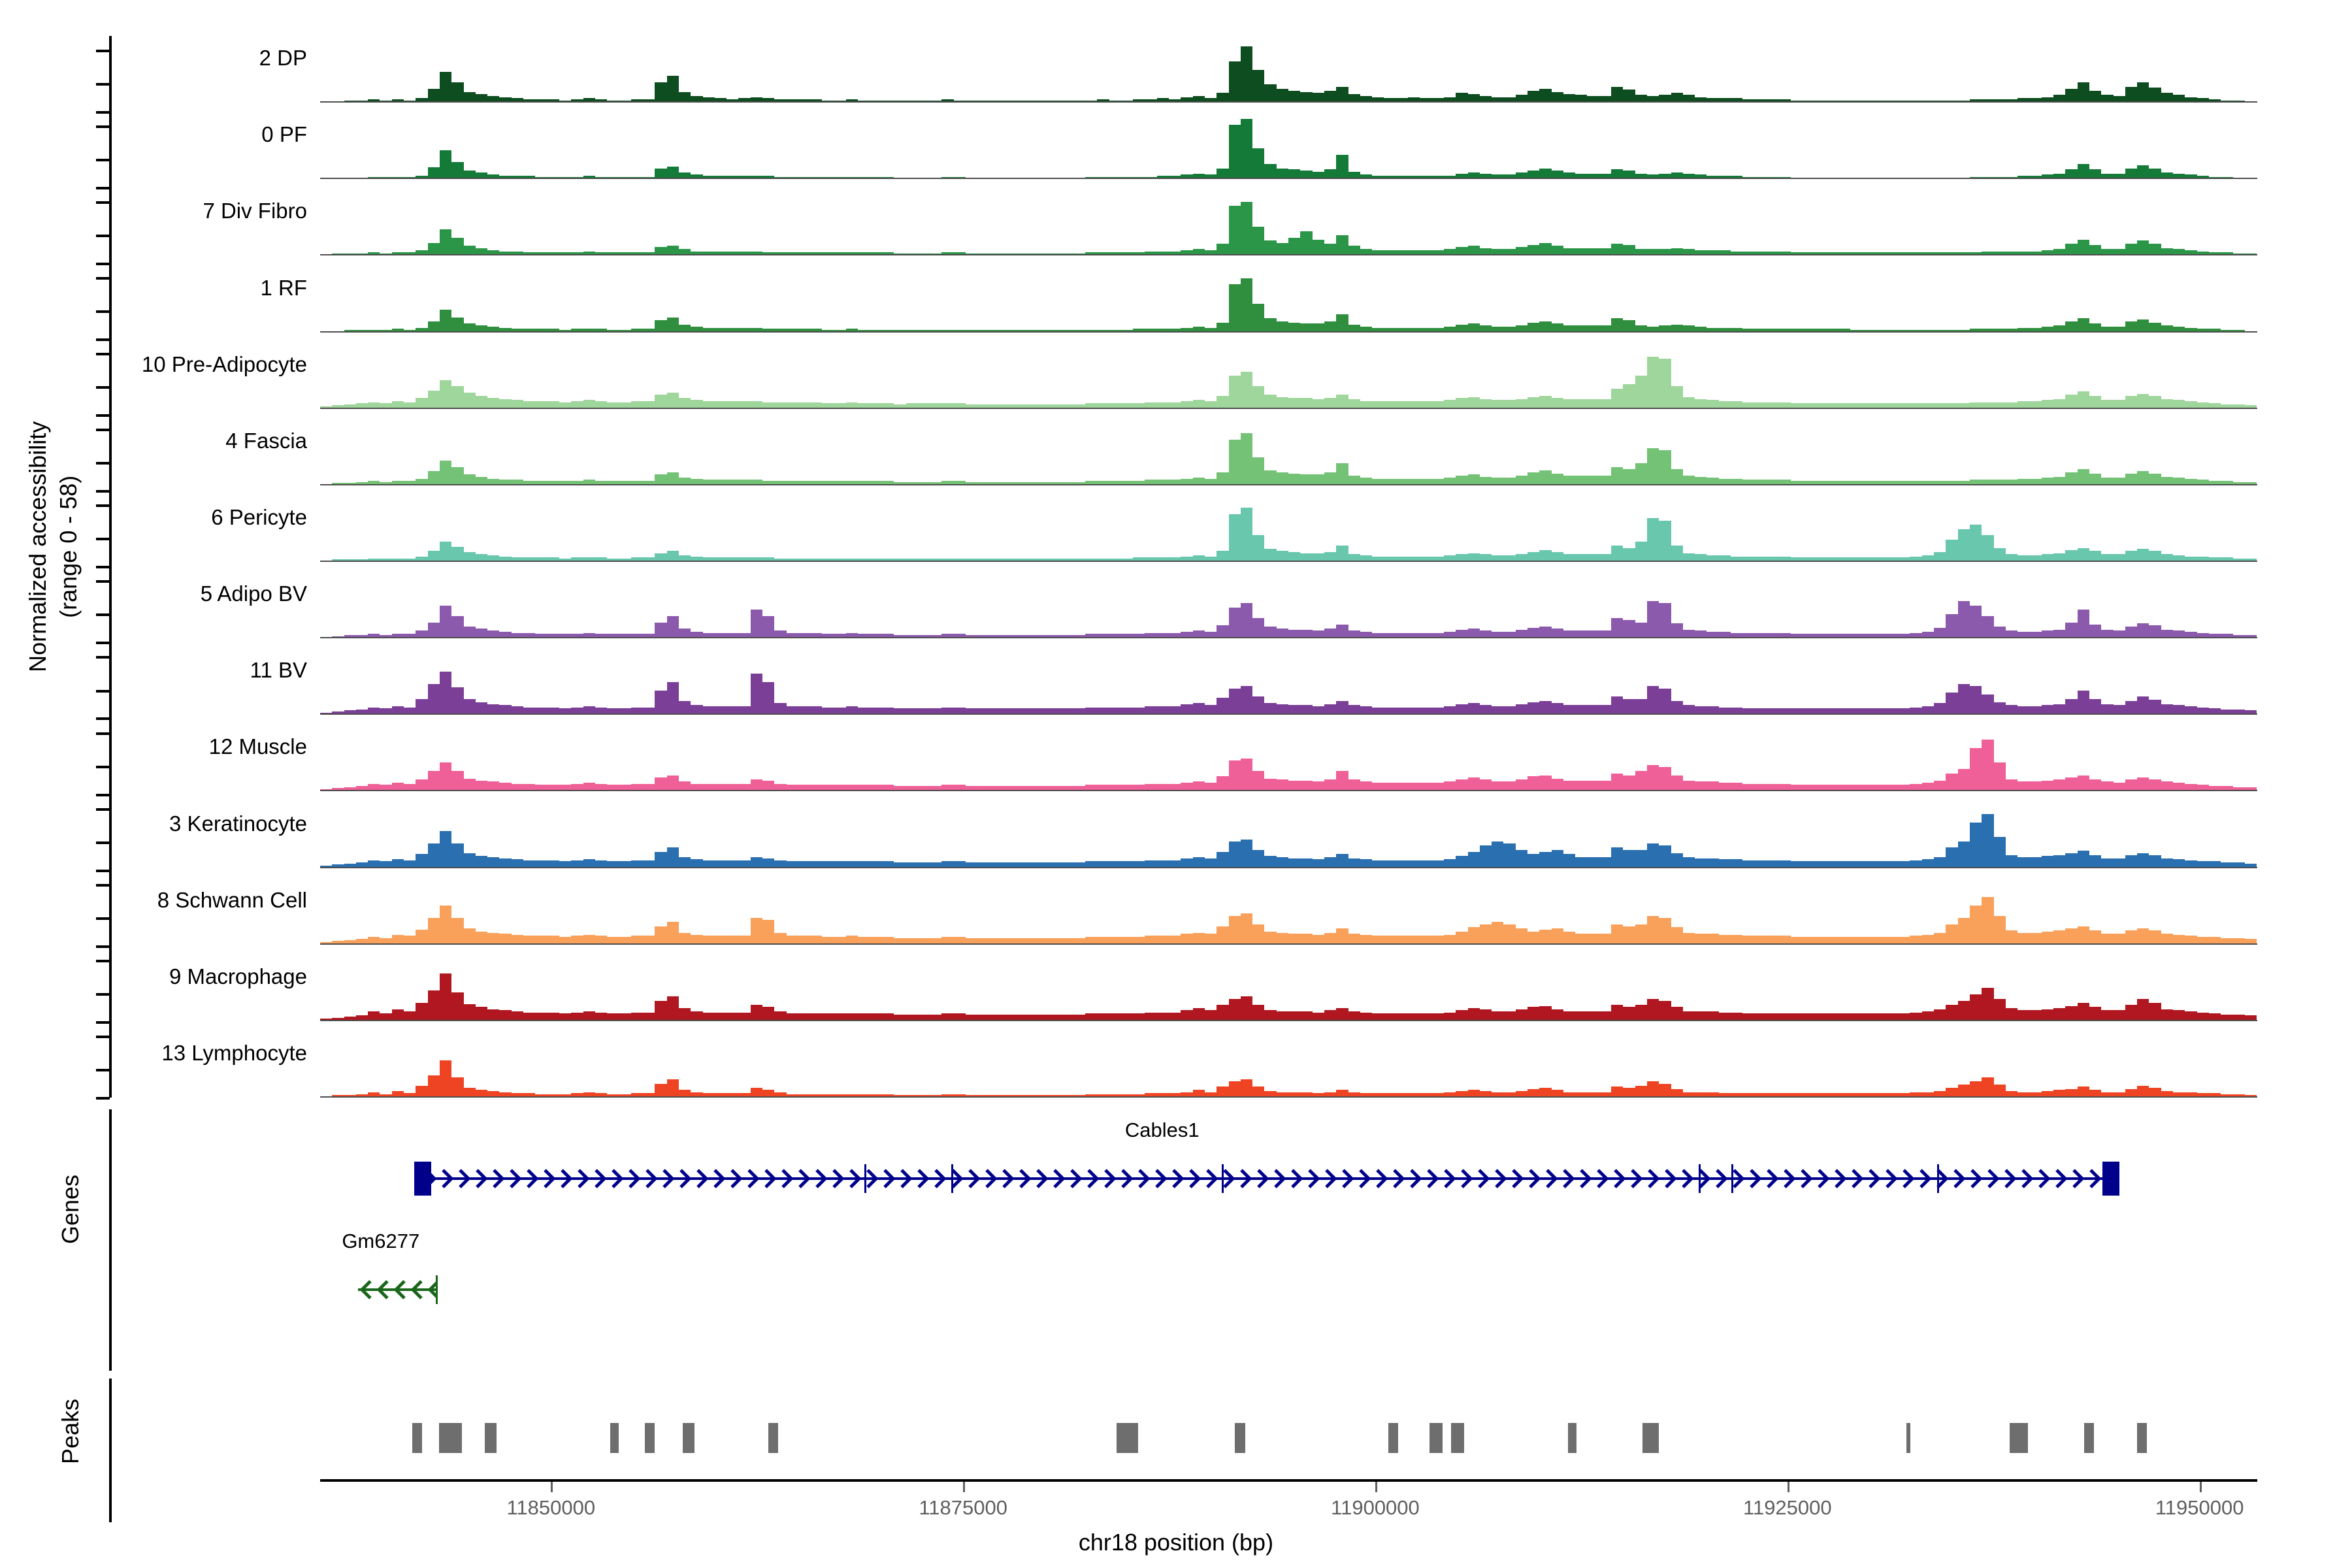  Describe the element at coordinates (551, 1507) in the screenshot. I see `x-axis-tick-label: 11850000` at that location.